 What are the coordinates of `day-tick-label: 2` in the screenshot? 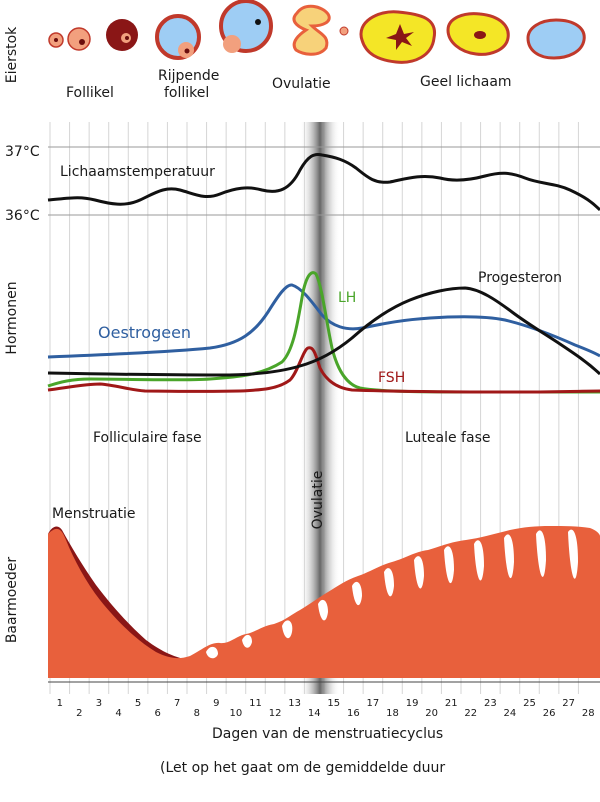 It's located at (79, 713).